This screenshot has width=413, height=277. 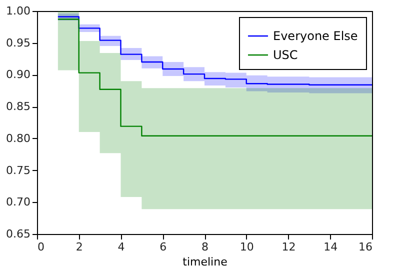 What do you see at coordinates (41, 247) in the screenshot?
I see `x-tick-label: 0` at bounding box center [41, 247].